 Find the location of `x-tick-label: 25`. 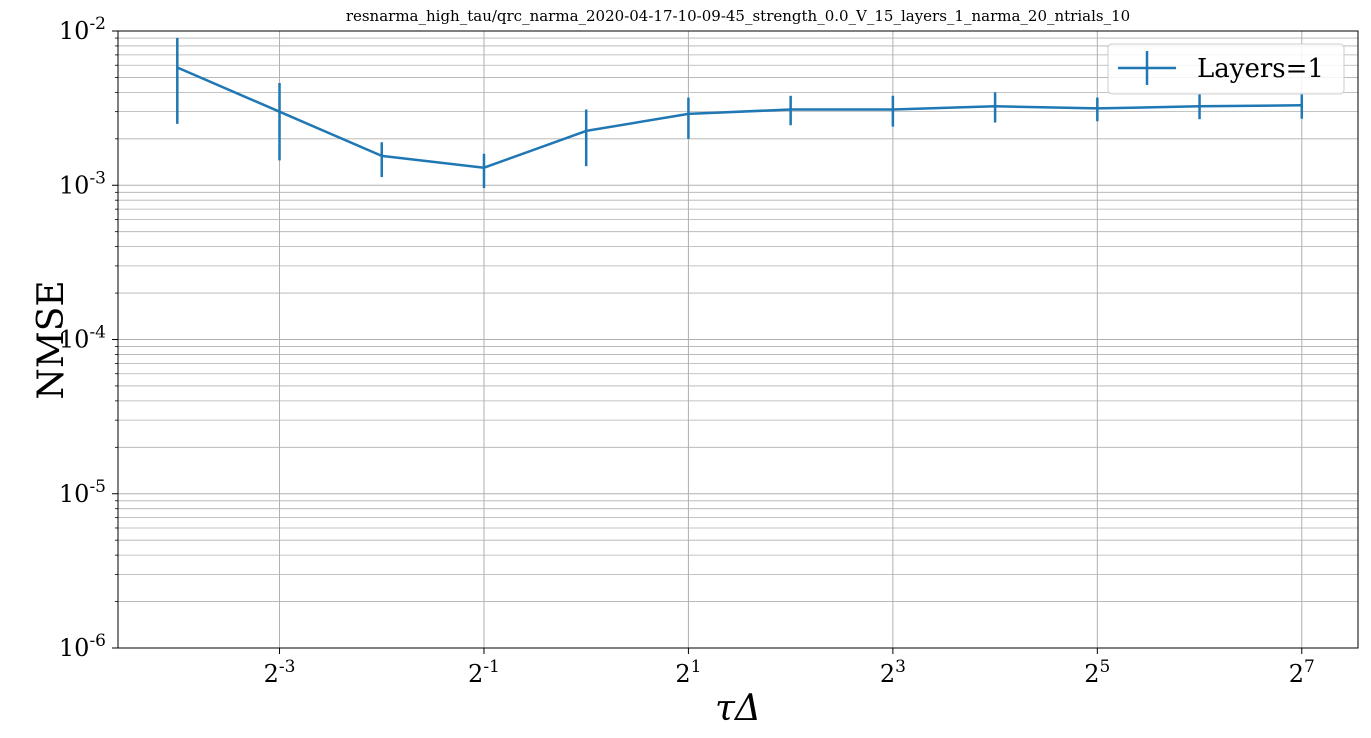

x-tick-label: 25 is located at coordinates (1097, 672).